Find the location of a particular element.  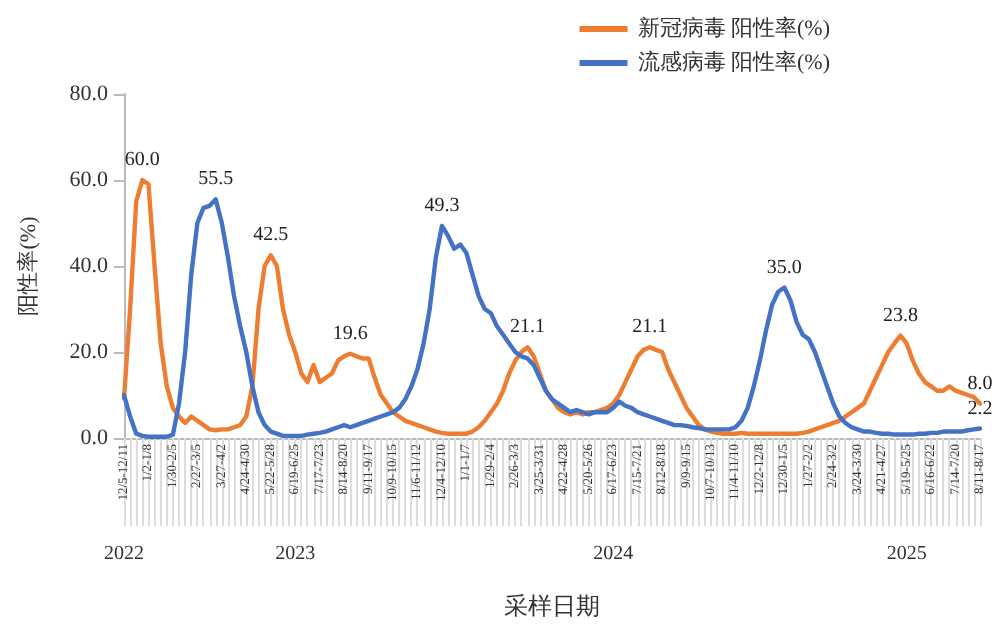

x-axis-title: 采样日期 is located at coordinates (552, 606).